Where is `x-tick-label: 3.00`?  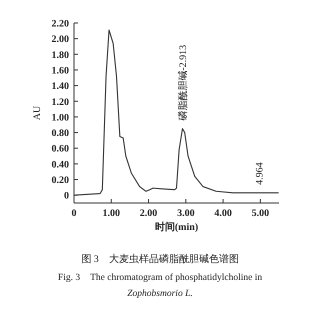 x-tick-label: 3.00 is located at coordinates (186, 213).